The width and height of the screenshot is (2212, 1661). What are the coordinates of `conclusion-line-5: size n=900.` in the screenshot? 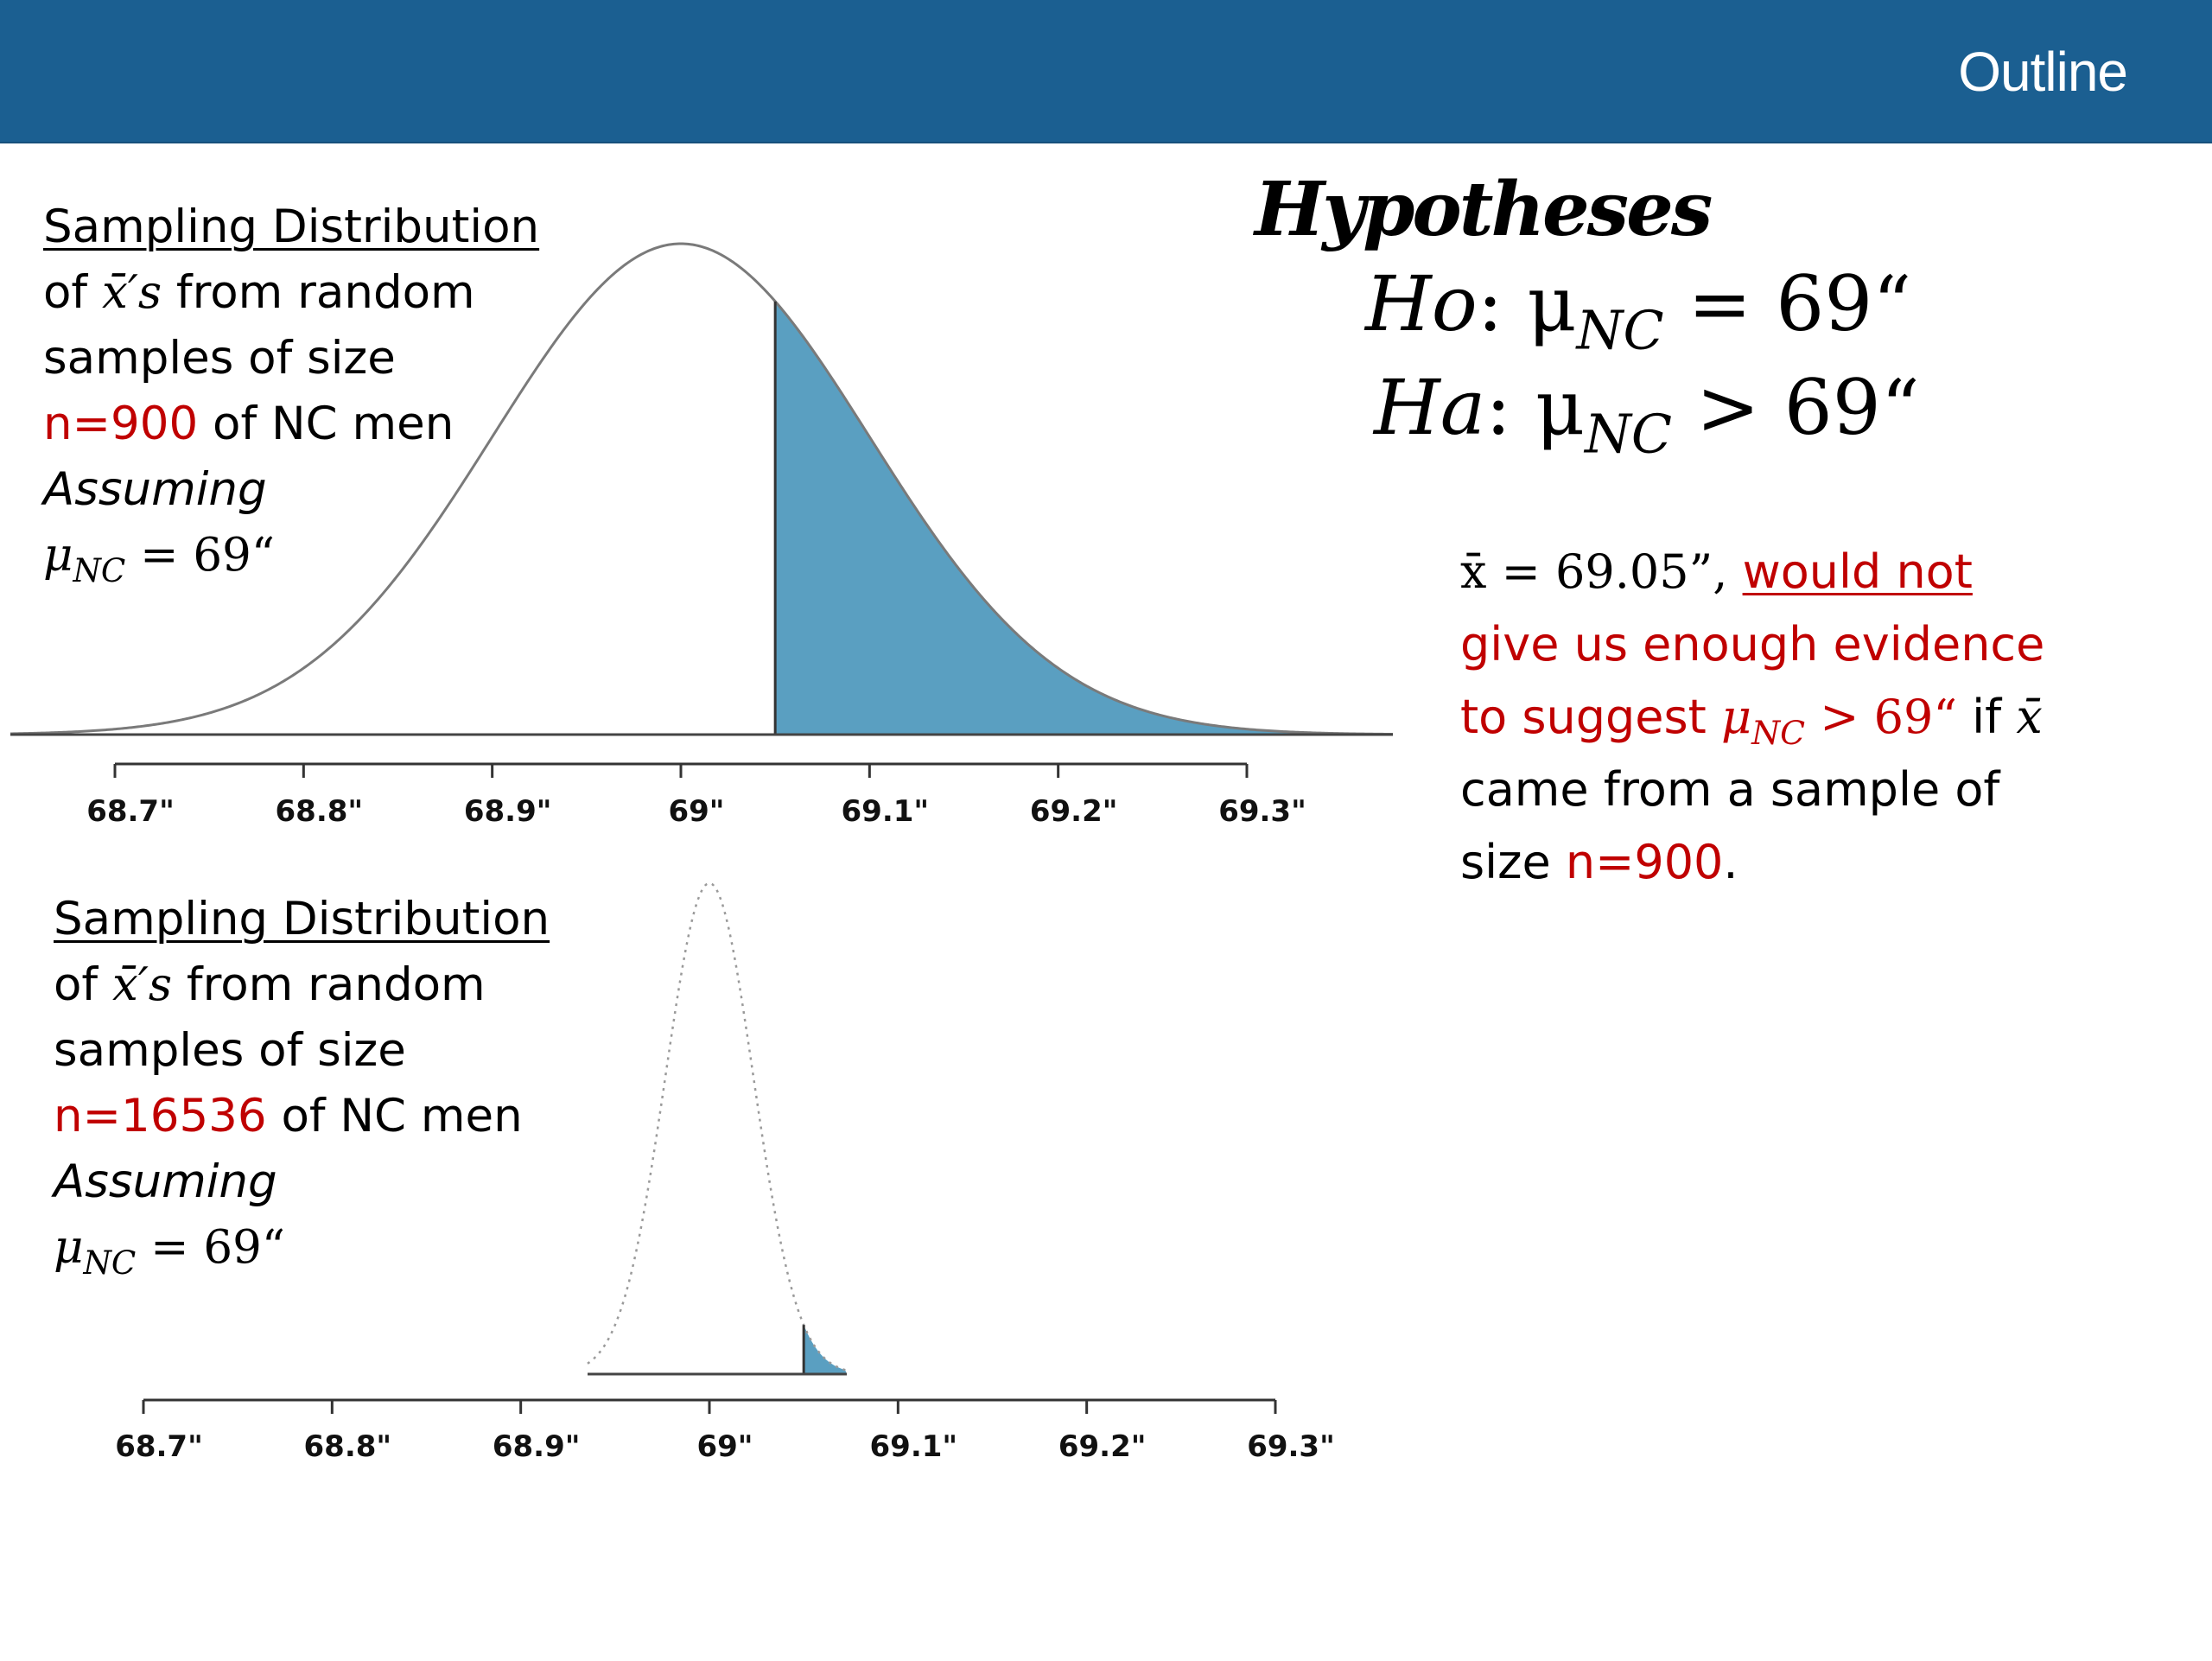 It's located at (1599, 862).